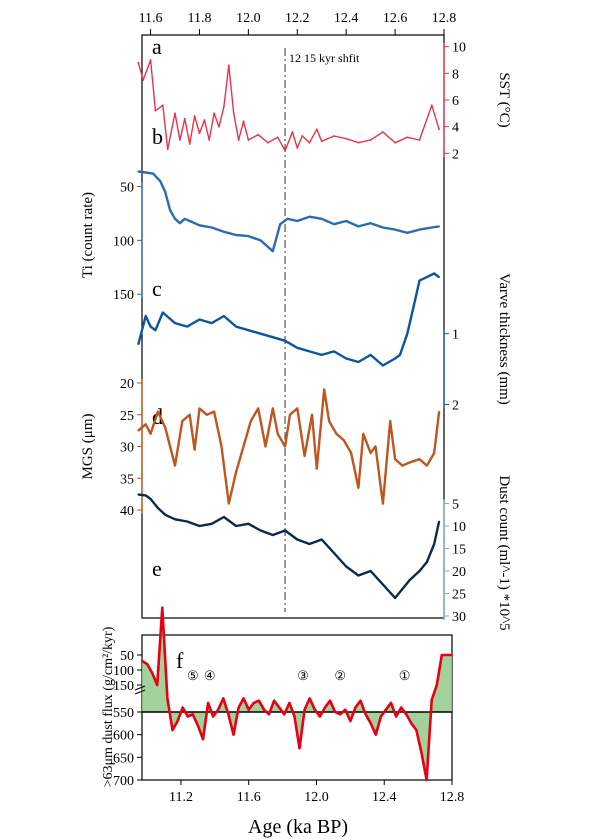 This screenshot has width=595, height=840. Describe the element at coordinates (123, 686) in the screenshot. I see `y-tick-label: 150` at that location.